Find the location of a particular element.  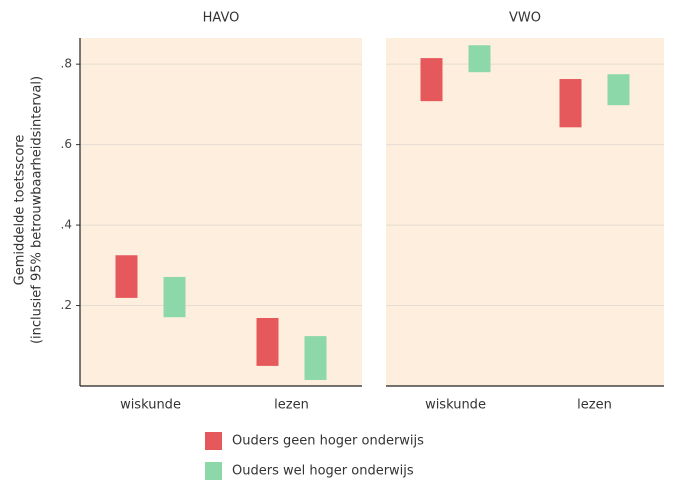

y-tick-label: .8 is located at coordinates (66, 64).